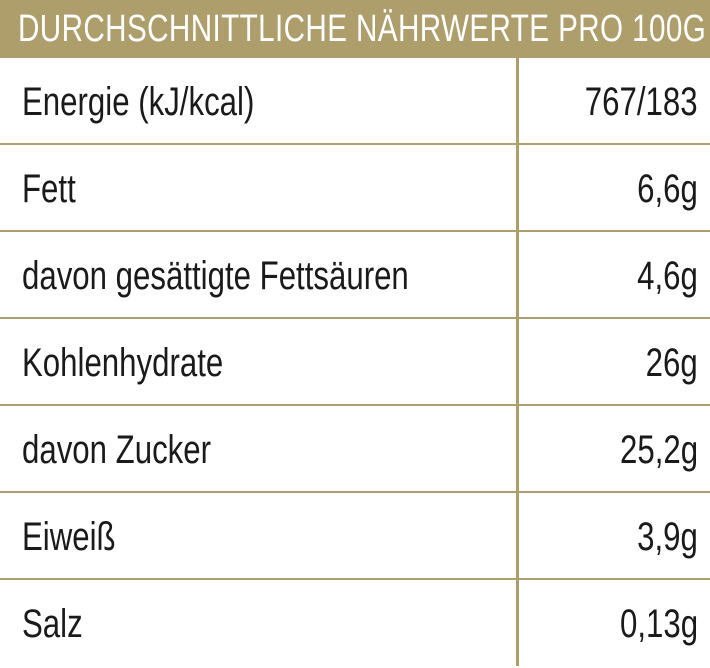 This screenshot has width=710, height=668. What do you see at coordinates (362, 29) in the screenshot?
I see `table-title: DURCHSCHNITTLICHE NÄHRWERTE PRO 100G` at bounding box center [362, 29].